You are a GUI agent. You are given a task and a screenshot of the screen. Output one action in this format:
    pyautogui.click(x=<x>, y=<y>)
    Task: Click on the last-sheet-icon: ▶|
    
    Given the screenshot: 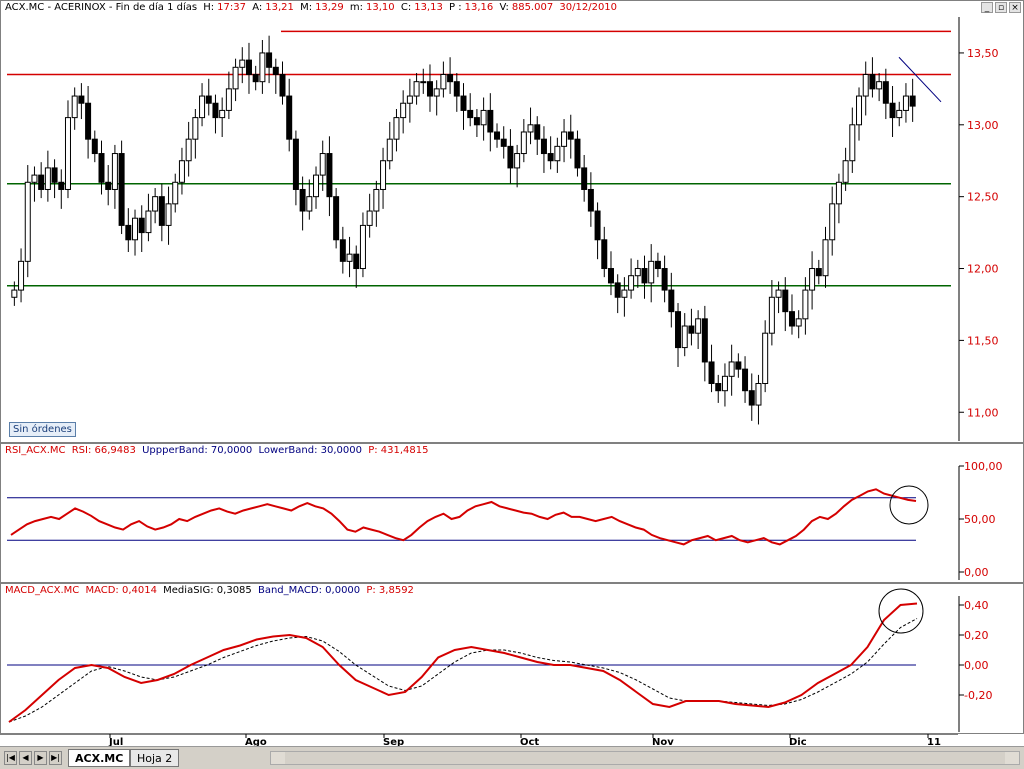 What is the action you would take?
    pyautogui.click(x=55, y=758)
    